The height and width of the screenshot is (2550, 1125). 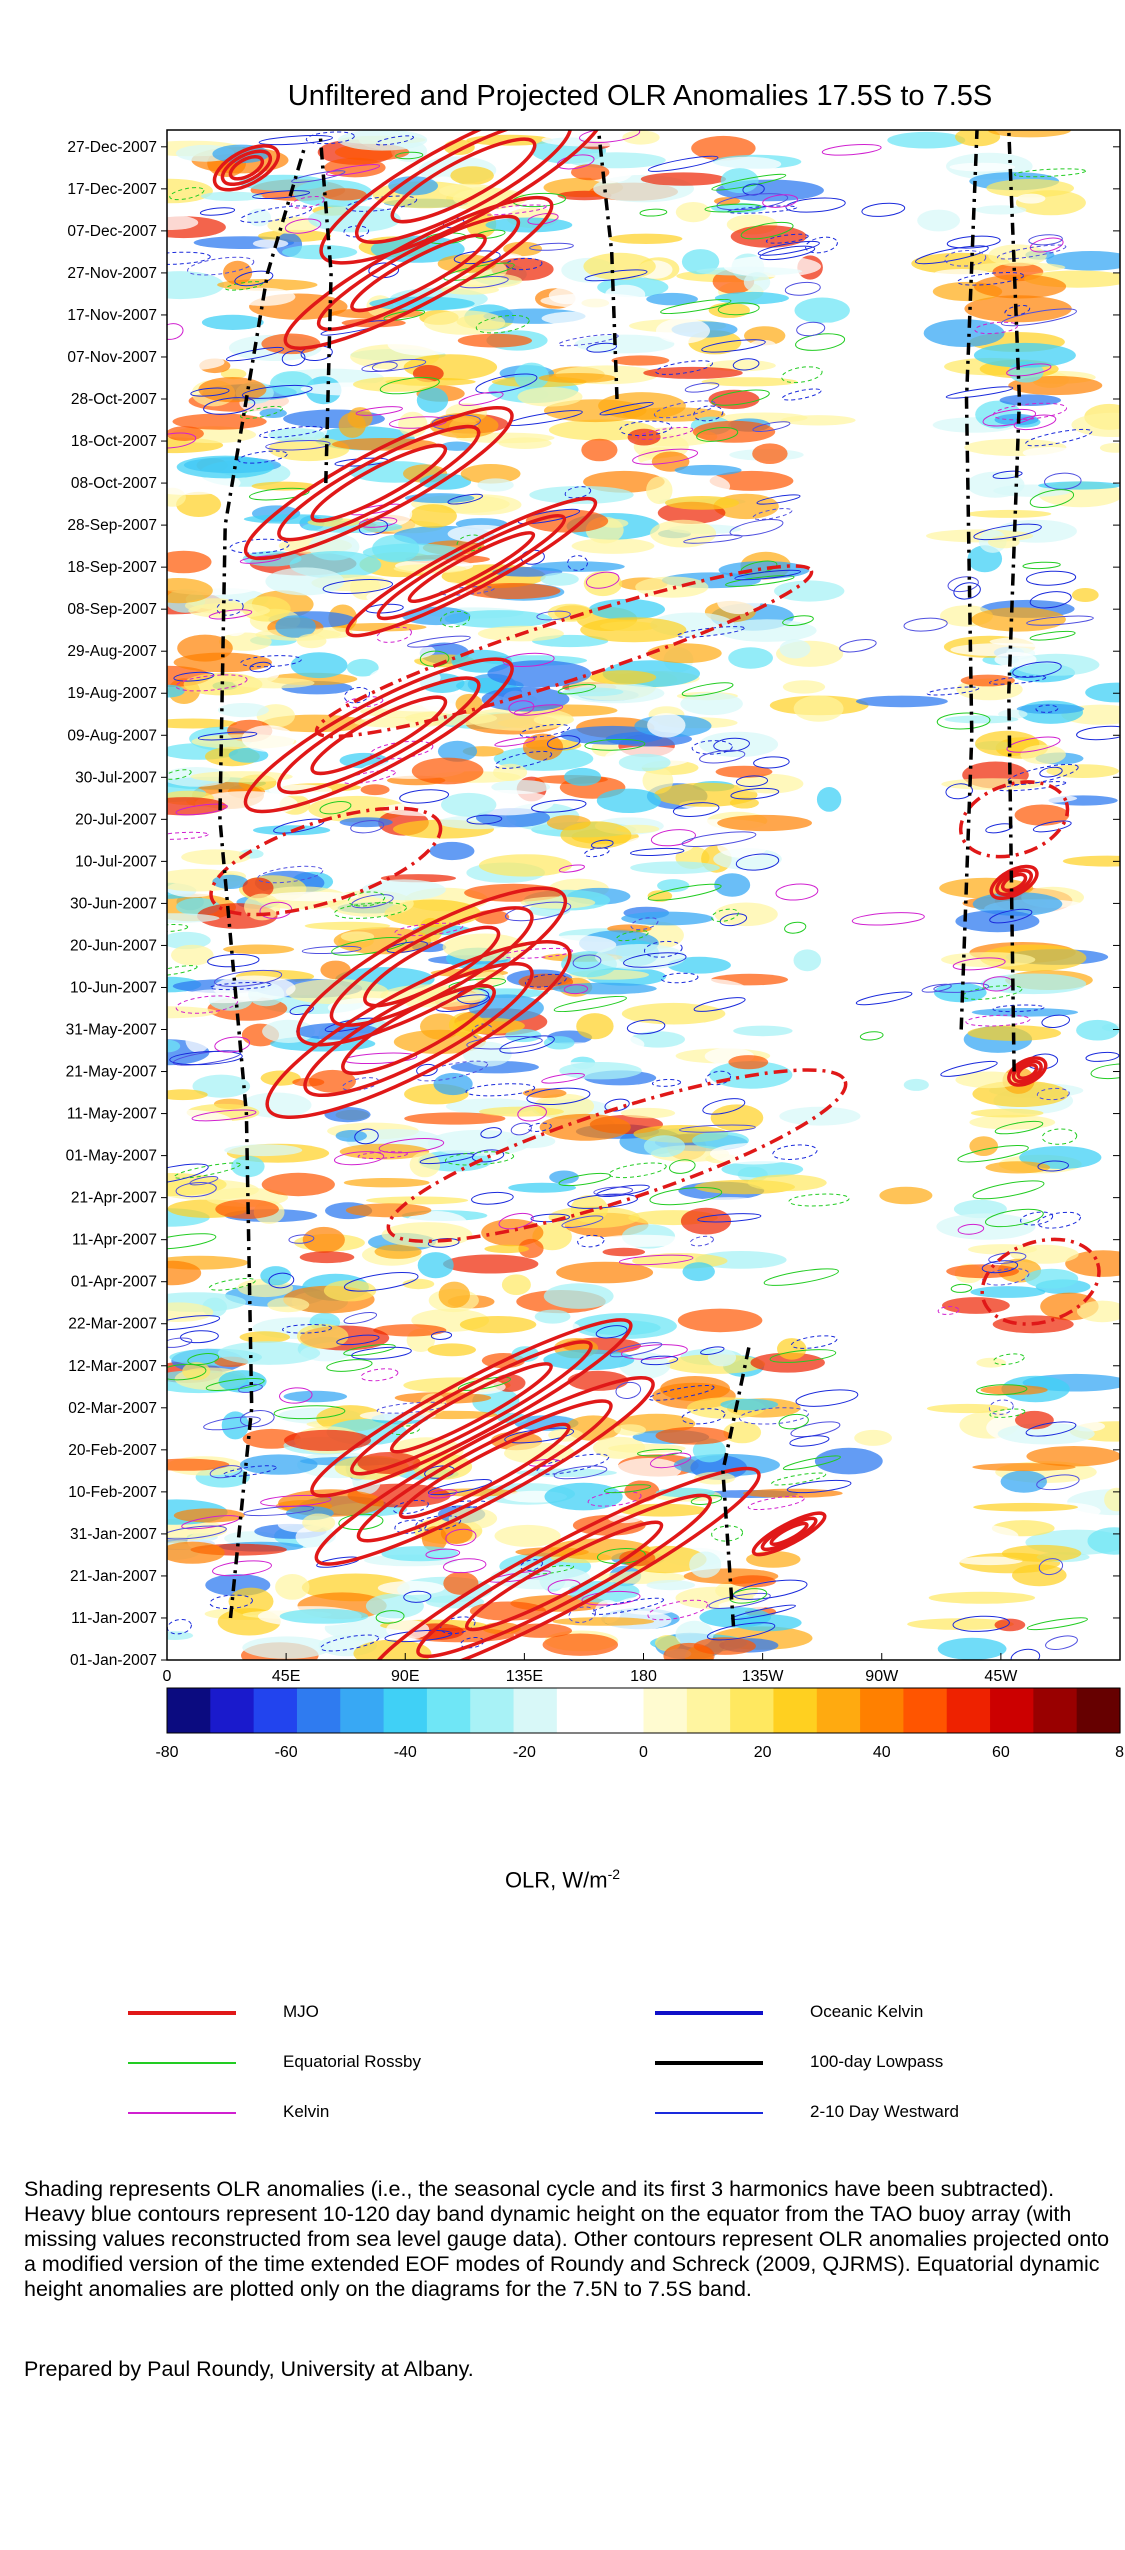 I want to click on y-tick-label: 01-May-2007, so click(x=111, y=1156).